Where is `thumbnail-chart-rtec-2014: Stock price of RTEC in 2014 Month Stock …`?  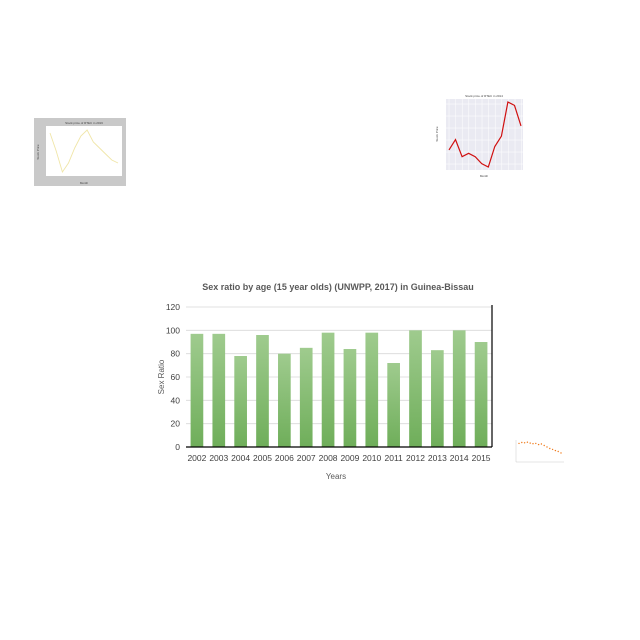
thumbnail-chart-rtec-2014: Stock price of RTEC in 2014 Month Stock … is located at coordinates (480, 135).